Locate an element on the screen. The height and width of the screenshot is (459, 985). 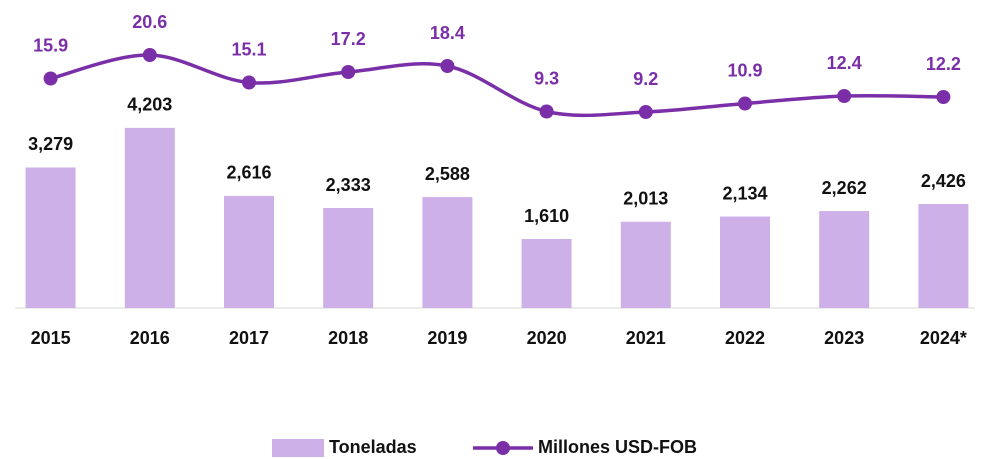
line-value-label: 15.9 is located at coordinates (50, 45).